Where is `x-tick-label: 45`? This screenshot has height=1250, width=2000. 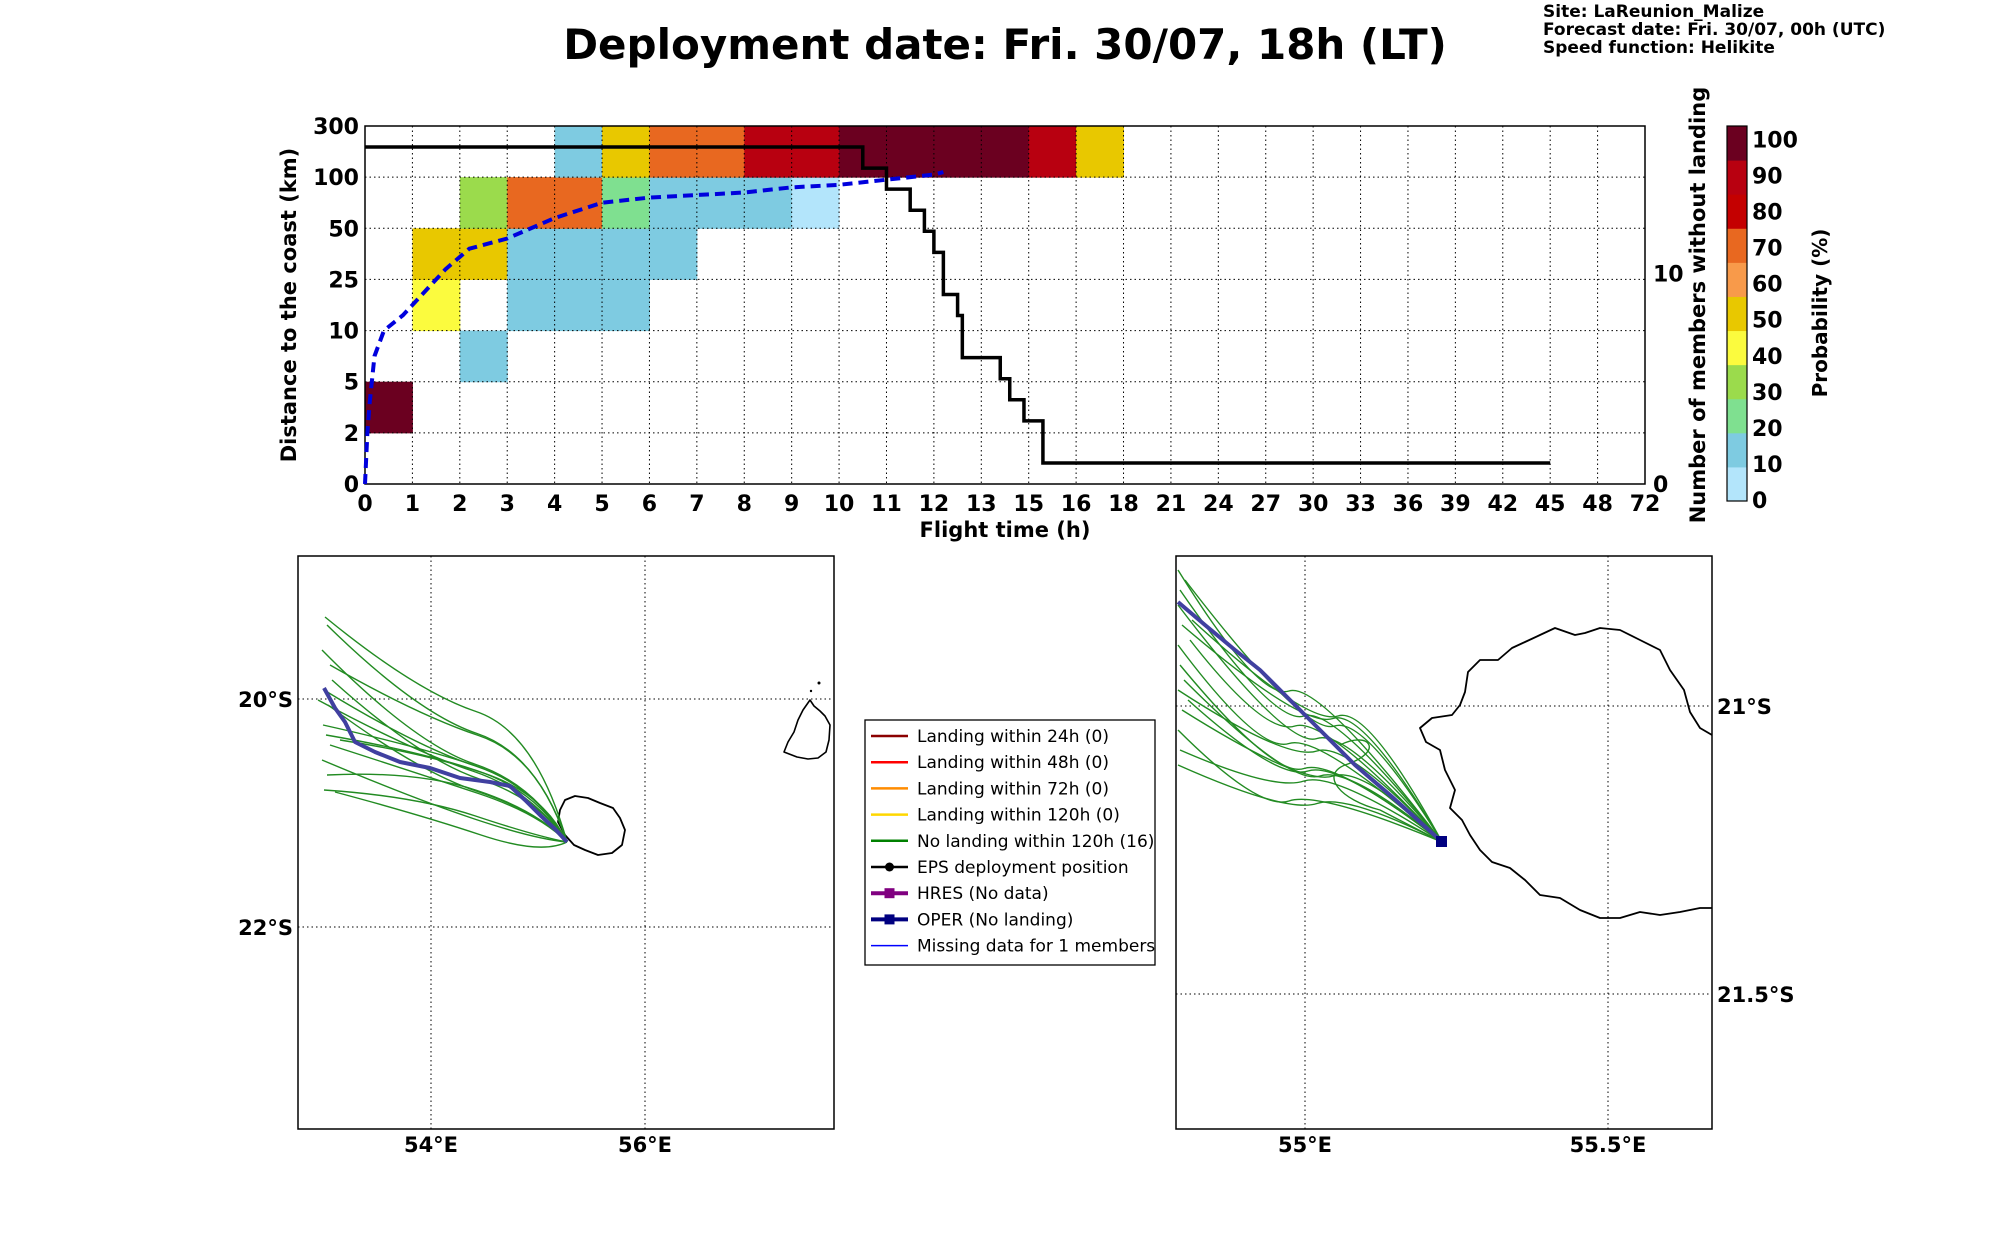
x-tick-label: 45 is located at coordinates (1550, 504).